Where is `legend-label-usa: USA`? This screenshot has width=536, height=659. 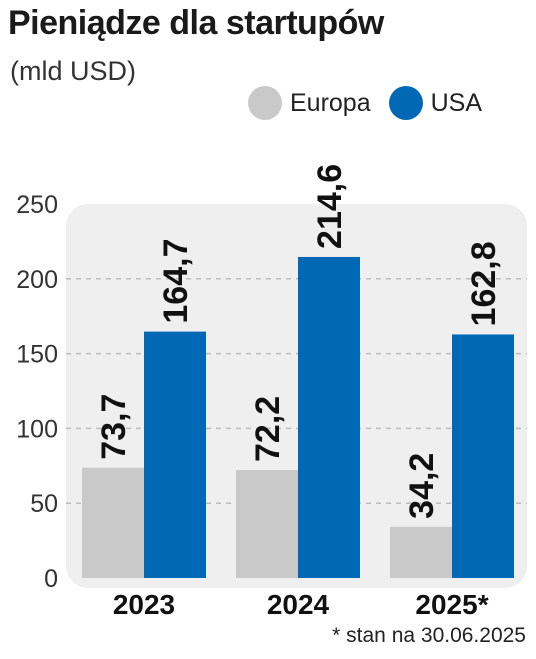 legend-label-usa: USA is located at coordinates (456, 102).